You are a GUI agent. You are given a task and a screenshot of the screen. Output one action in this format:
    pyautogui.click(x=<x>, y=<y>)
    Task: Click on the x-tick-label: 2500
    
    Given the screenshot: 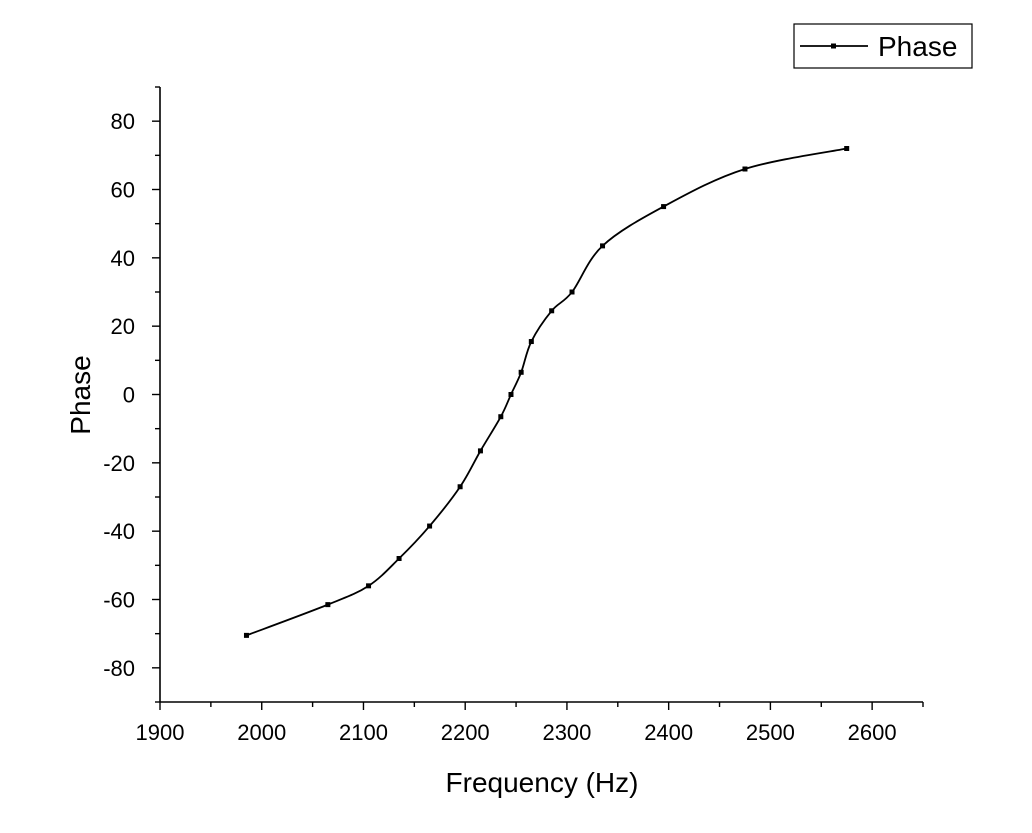 What is the action you would take?
    pyautogui.click(x=770, y=732)
    